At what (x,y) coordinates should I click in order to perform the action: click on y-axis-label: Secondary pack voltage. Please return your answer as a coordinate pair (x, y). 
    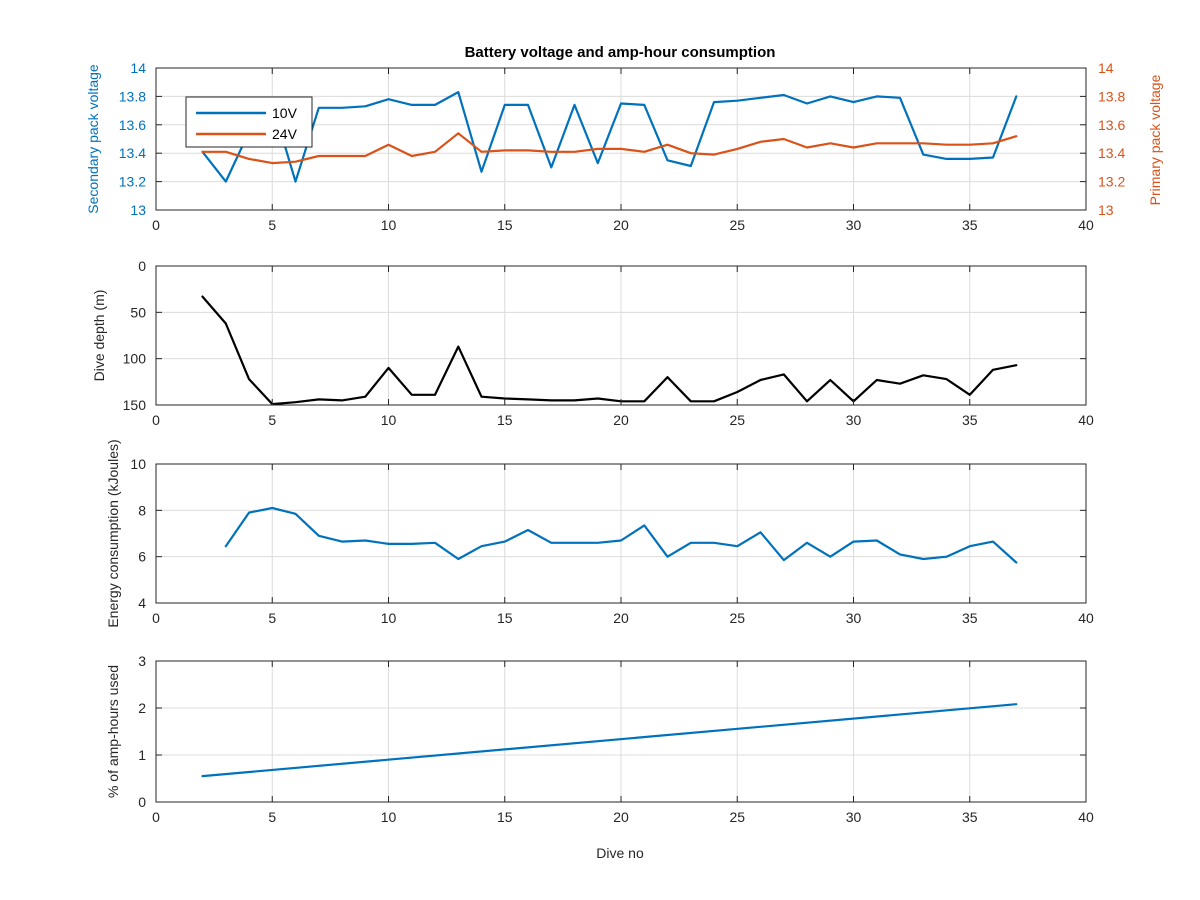
    Looking at the image, I should click on (93, 139).